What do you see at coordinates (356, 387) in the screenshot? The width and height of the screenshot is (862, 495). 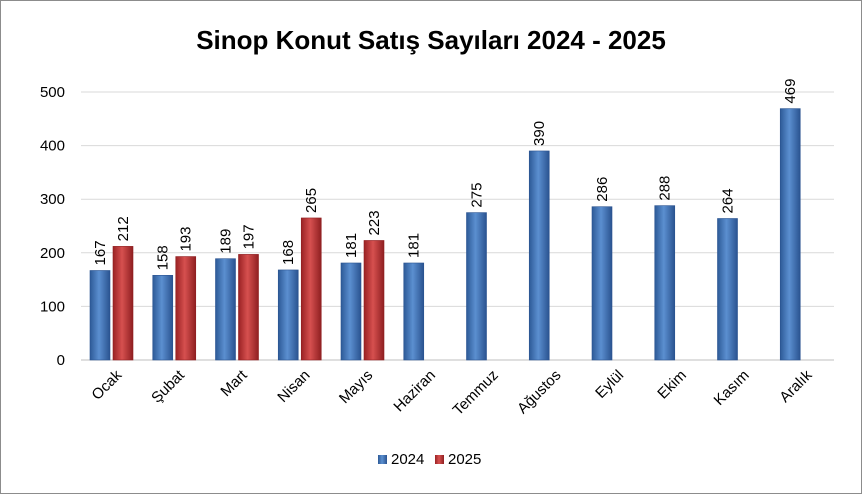 I see `x-tick-label: Mayıs` at bounding box center [356, 387].